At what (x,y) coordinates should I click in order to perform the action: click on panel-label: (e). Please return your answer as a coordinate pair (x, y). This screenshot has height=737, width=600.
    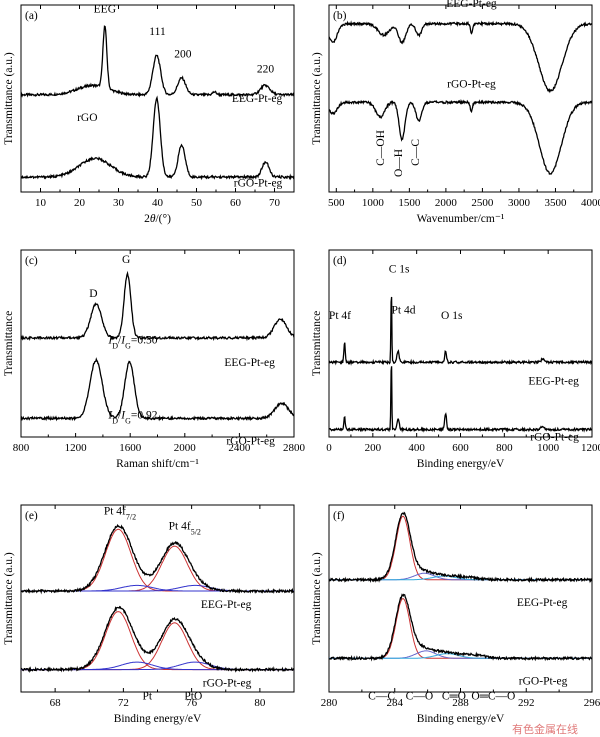
    Looking at the image, I should click on (31, 516).